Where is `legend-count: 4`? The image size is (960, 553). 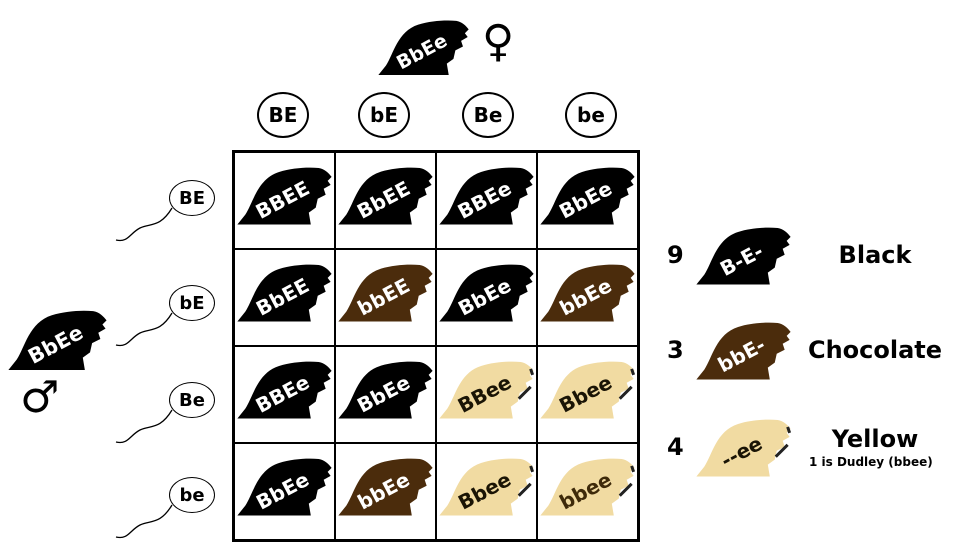
legend-count: 4 is located at coordinates (675, 447).